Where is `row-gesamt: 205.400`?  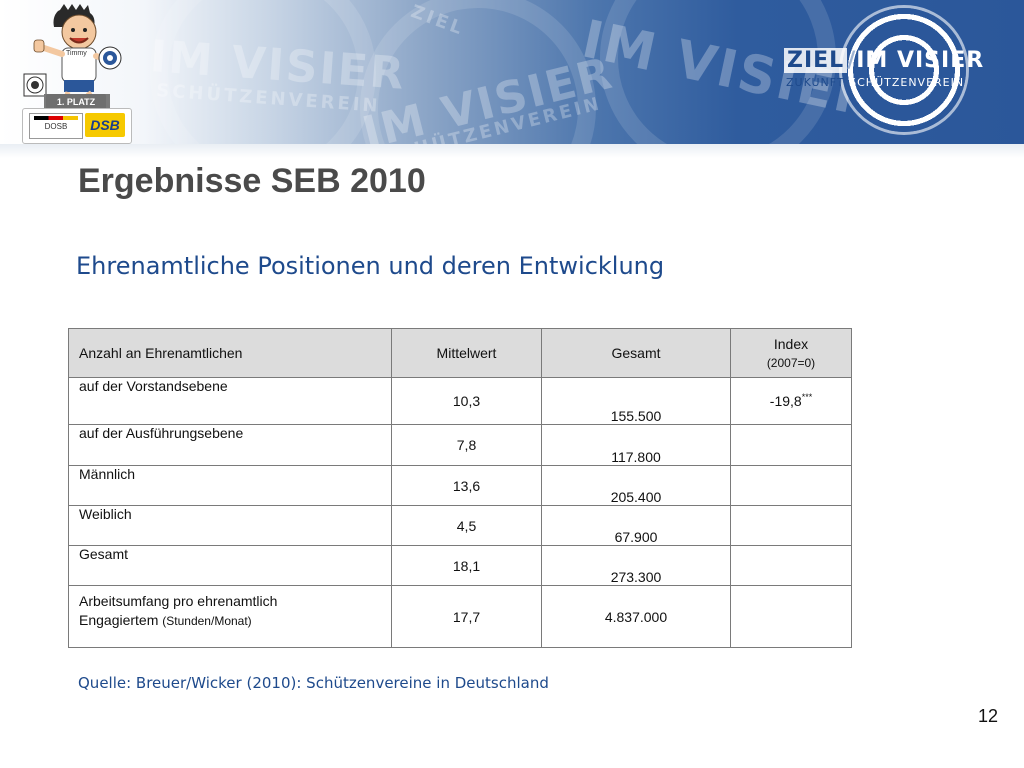
row-gesamt: 205.400 is located at coordinates (636, 485).